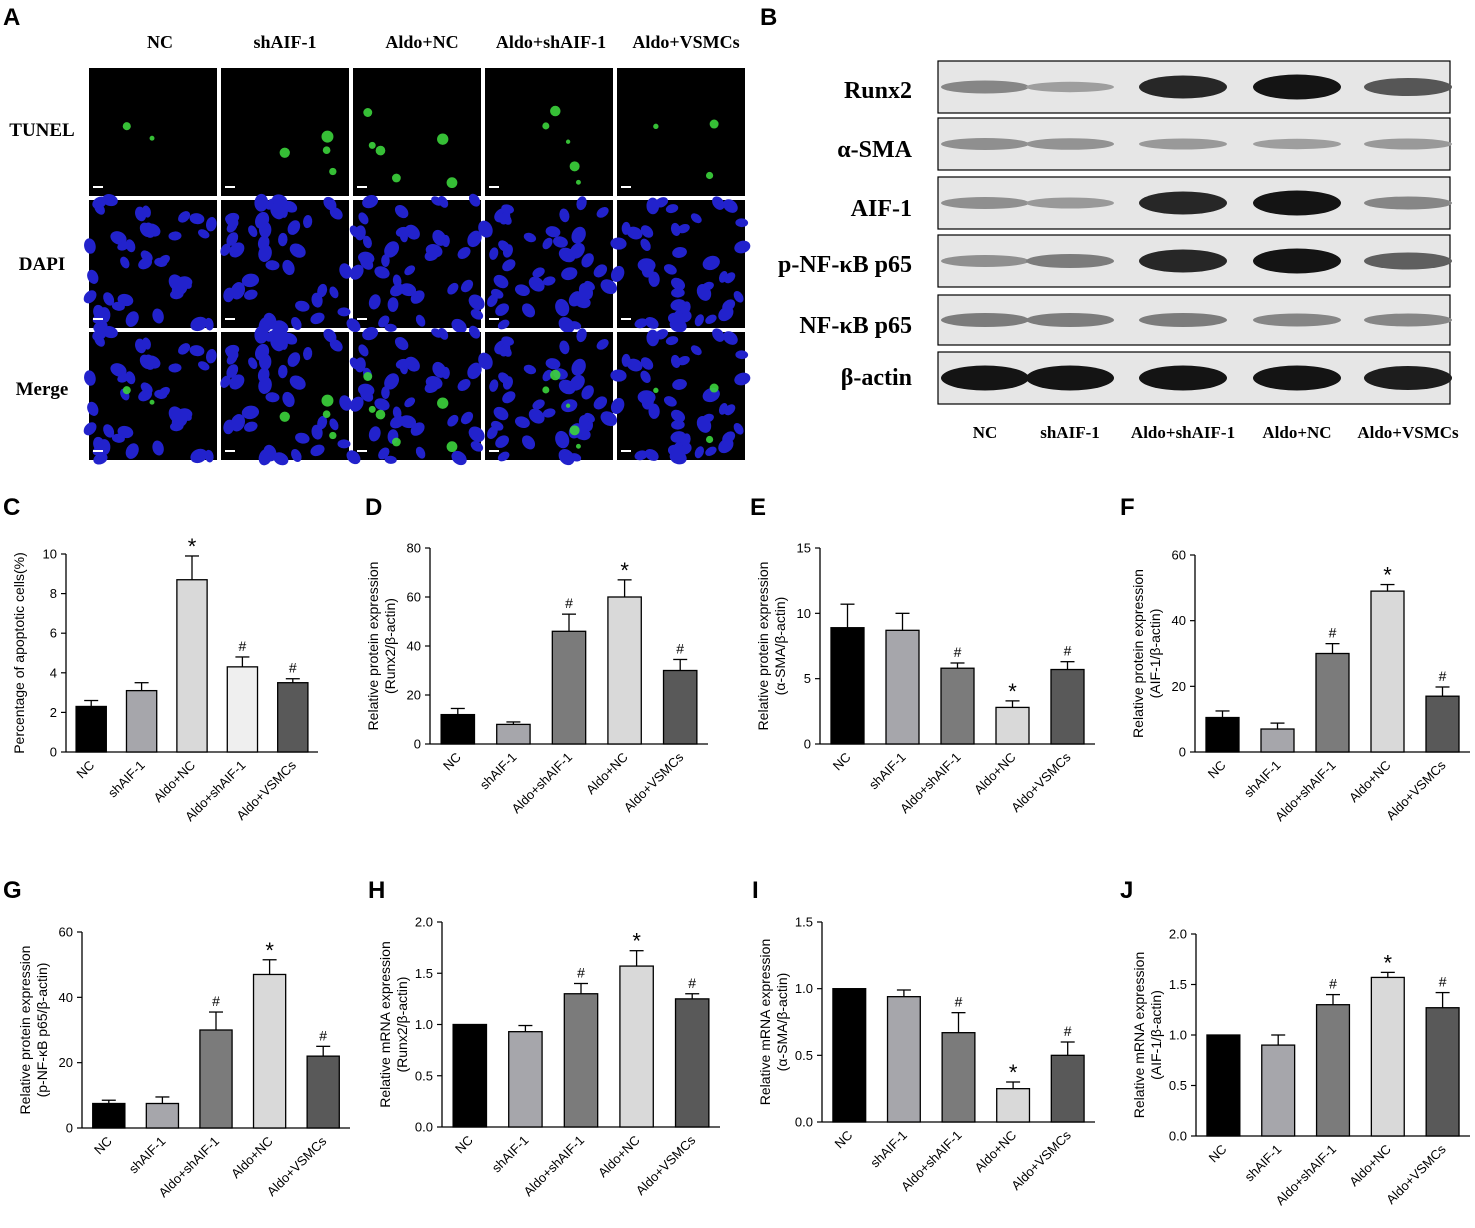  Describe the element at coordinates (804, 988) in the screenshot. I see `y-tick-label: 1.0` at that location.